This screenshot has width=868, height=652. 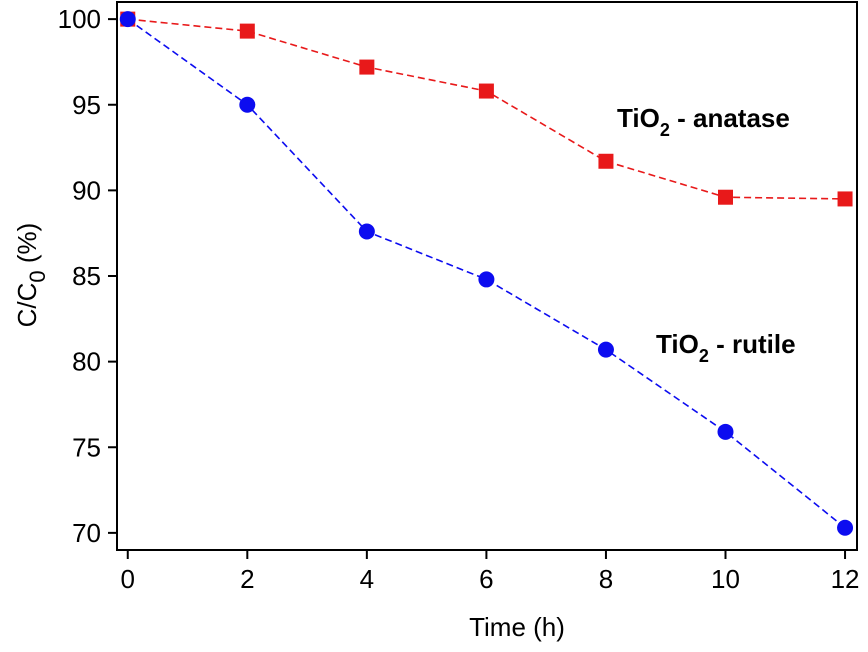 I want to click on label-part: - anatase, so click(x=730, y=118).